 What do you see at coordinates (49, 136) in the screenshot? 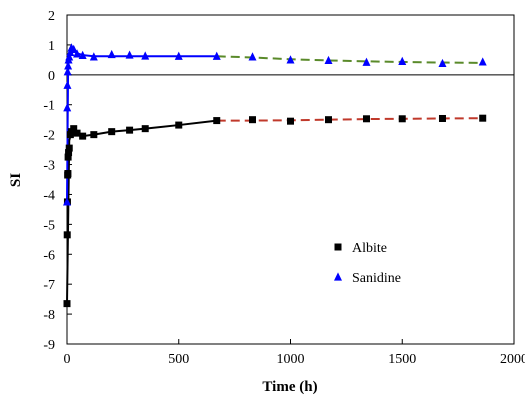
I see `y-tick-label: -2` at bounding box center [49, 136].